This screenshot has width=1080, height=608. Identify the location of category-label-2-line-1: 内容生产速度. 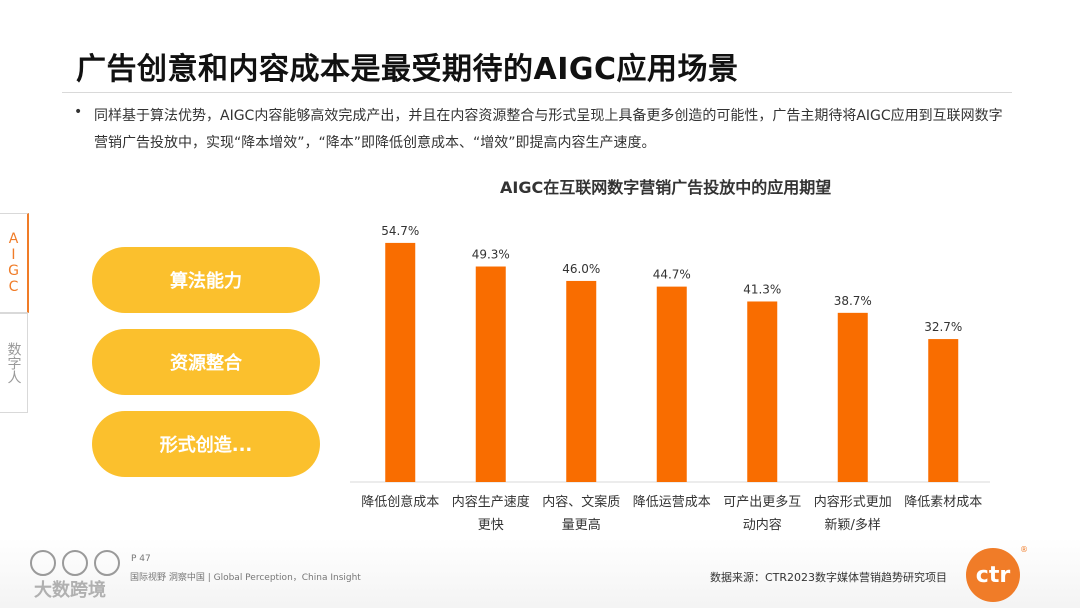
(491, 502).